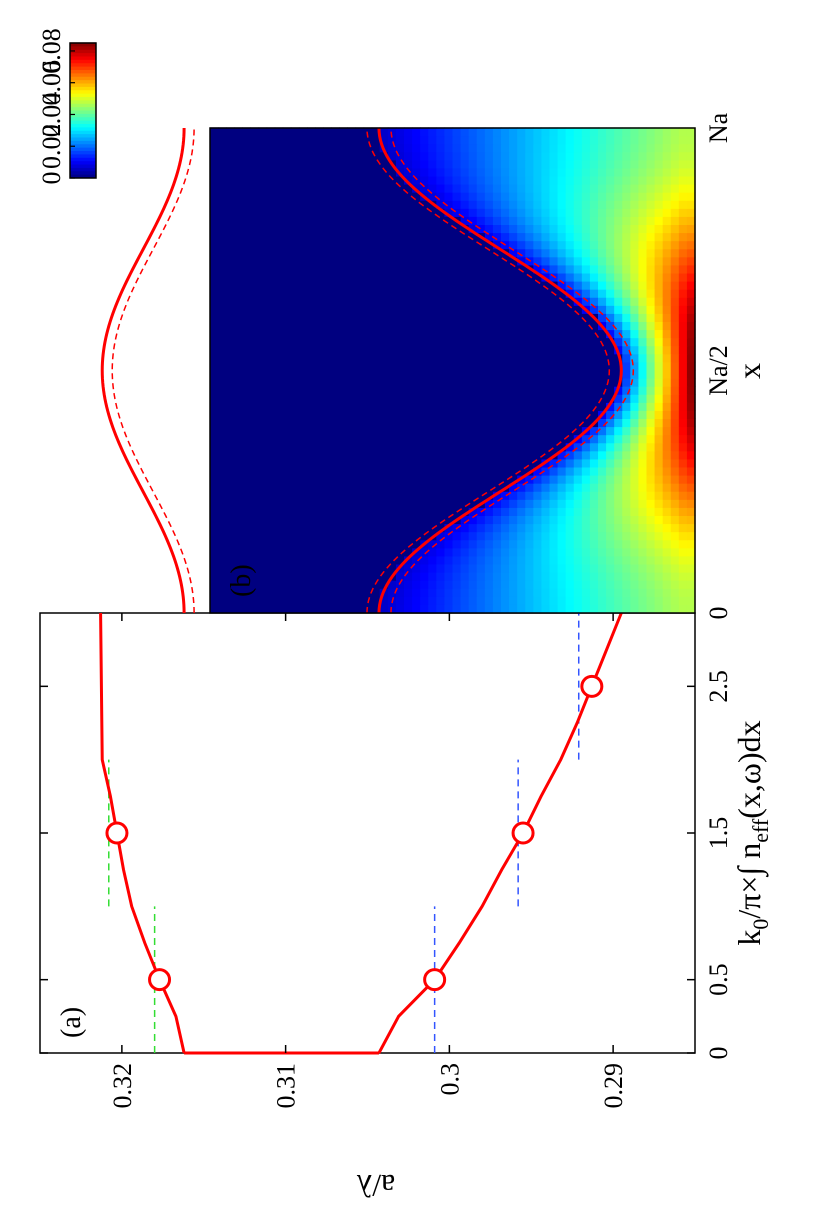 The image size is (816, 1213). What do you see at coordinates (51, 178) in the screenshot?
I see `colorbar-tick-label: 0` at bounding box center [51, 178].